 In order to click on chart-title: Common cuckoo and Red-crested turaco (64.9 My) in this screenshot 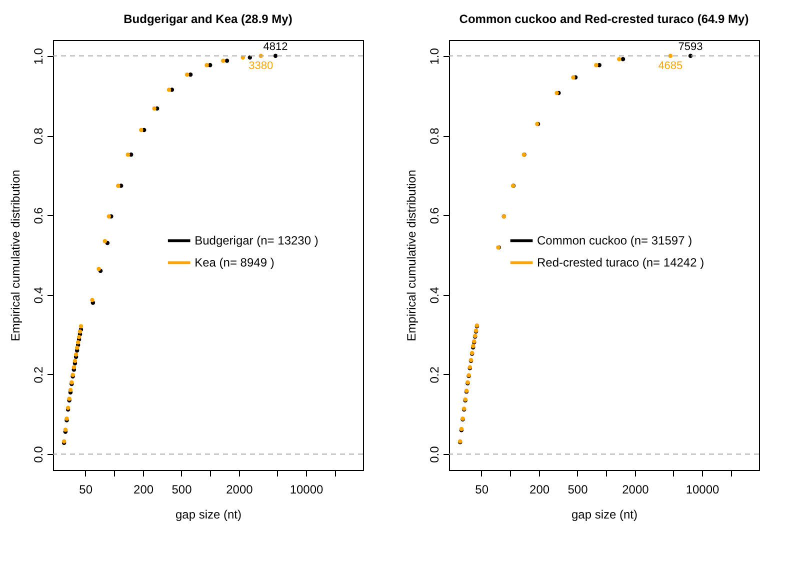, I will do `click(604, 19)`.